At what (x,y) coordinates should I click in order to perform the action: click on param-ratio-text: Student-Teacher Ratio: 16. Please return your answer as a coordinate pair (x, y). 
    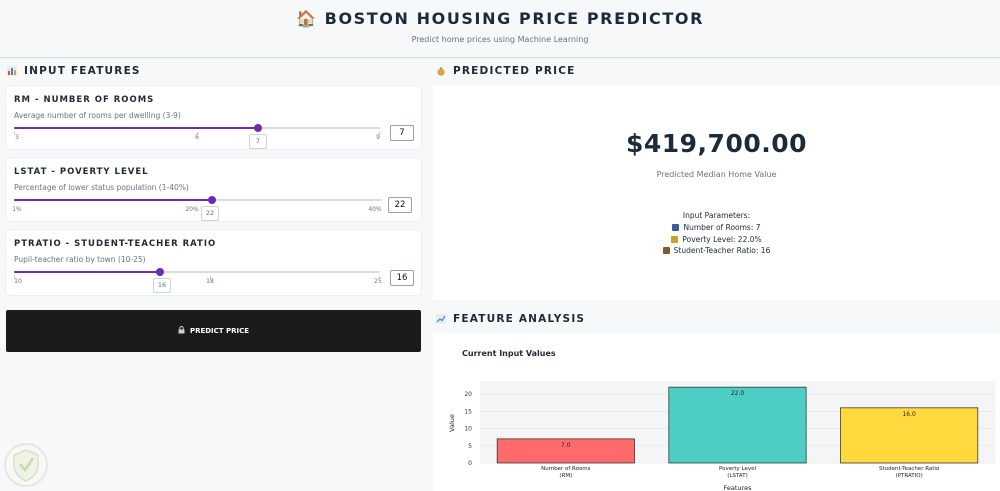
    Looking at the image, I should click on (722, 250).